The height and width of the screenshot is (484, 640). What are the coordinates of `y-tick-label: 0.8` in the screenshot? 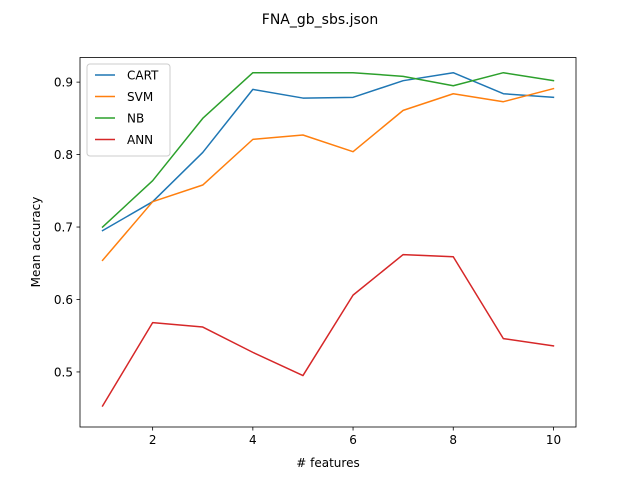 It's located at (63, 155).